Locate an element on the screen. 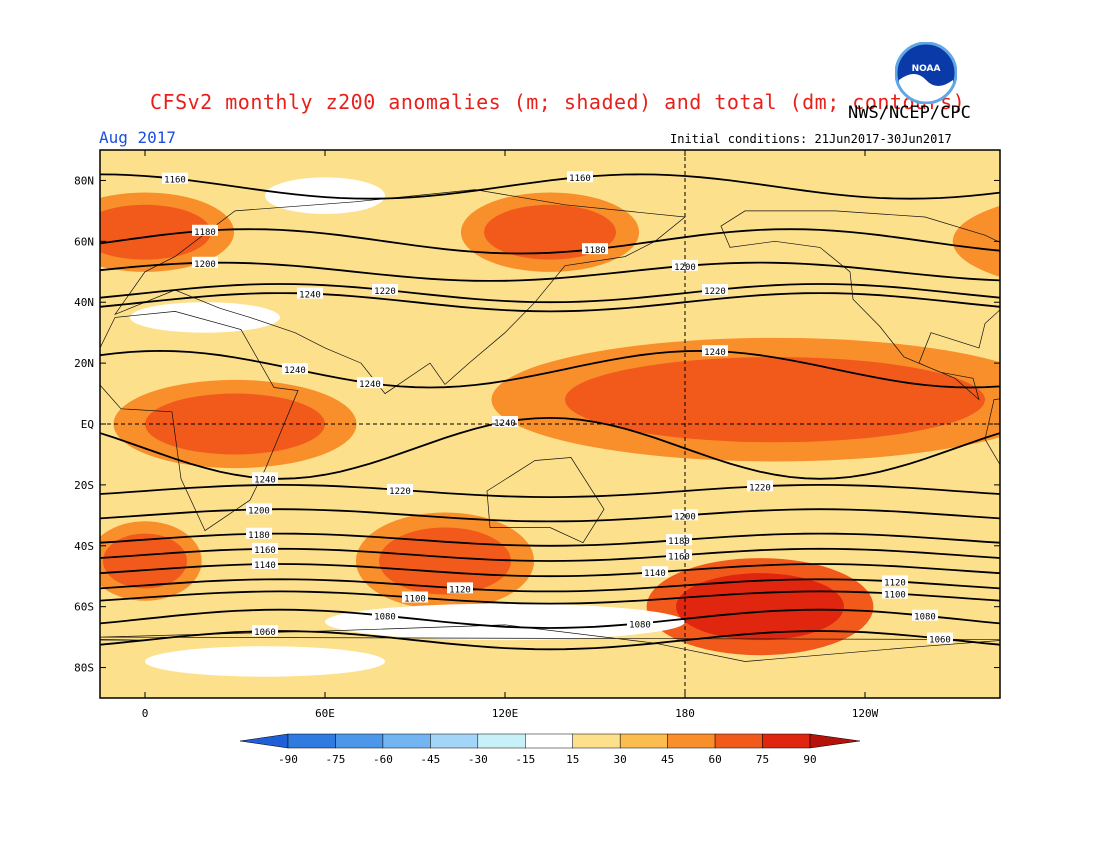 Image resolution: width=1100 pixels, height=850 pixels. lat-tick-label: 40N is located at coordinates (84, 302).